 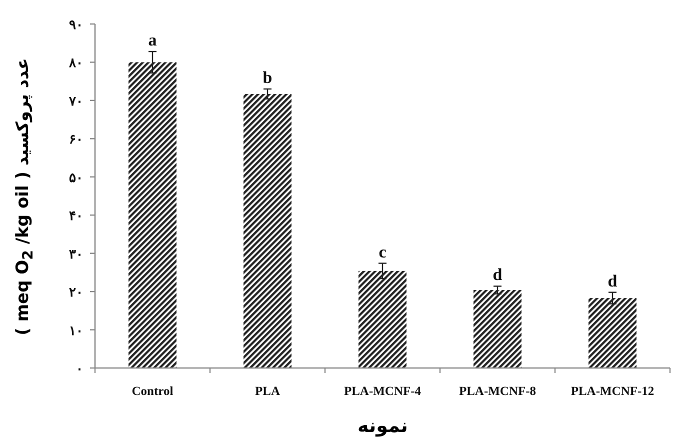 What do you see at coordinates (612, 391) in the screenshot?
I see `x-tick-label: PLA-MCNF-12` at bounding box center [612, 391].